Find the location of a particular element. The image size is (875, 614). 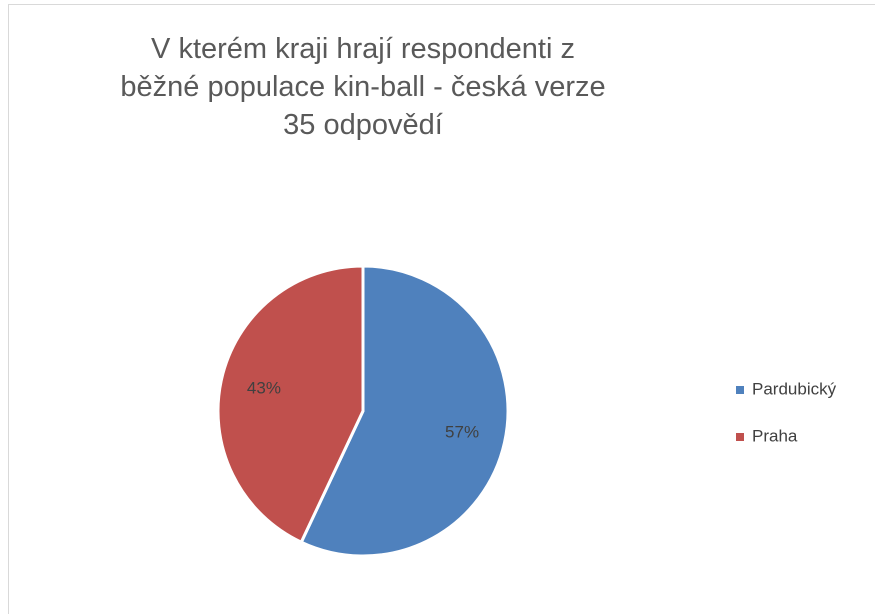

data-label: 57% is located at coordinates (462, 432).